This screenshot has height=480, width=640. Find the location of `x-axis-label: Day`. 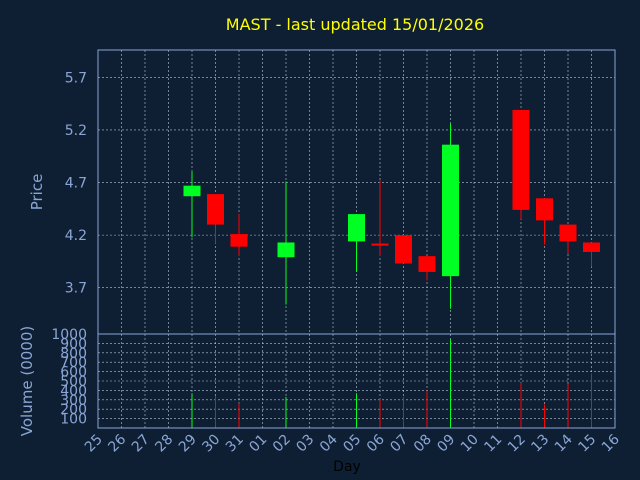

x-axis-label: Day is located at coordinates (347, 467).